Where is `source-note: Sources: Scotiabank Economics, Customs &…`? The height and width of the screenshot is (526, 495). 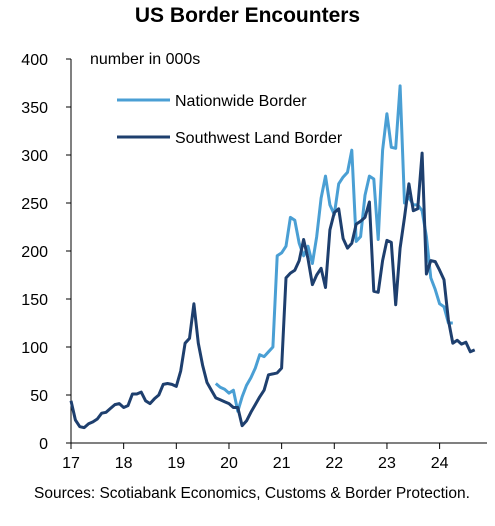 source-note: Sources: Scotiabank Economics, Customs &… is located at coordinates (252, 493).